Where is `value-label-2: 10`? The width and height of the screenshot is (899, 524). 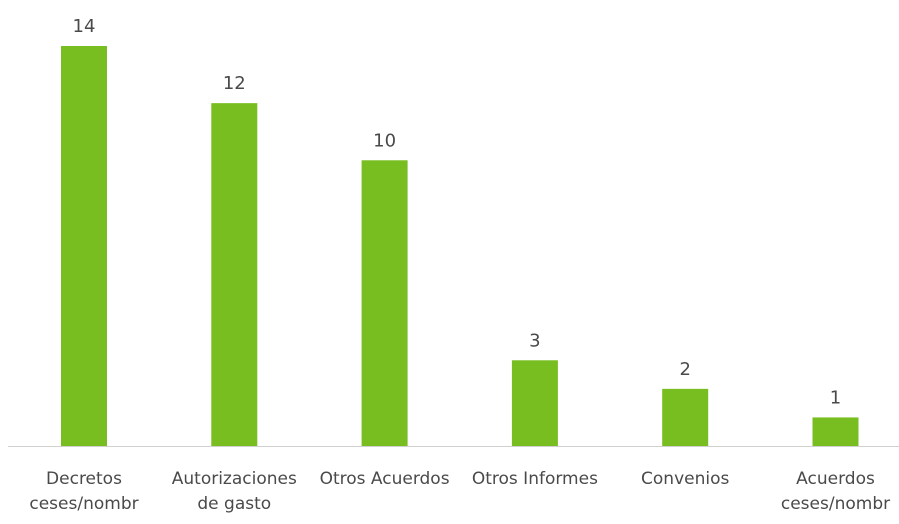 value-label-2: 10 is located at coordinates (384, 140).